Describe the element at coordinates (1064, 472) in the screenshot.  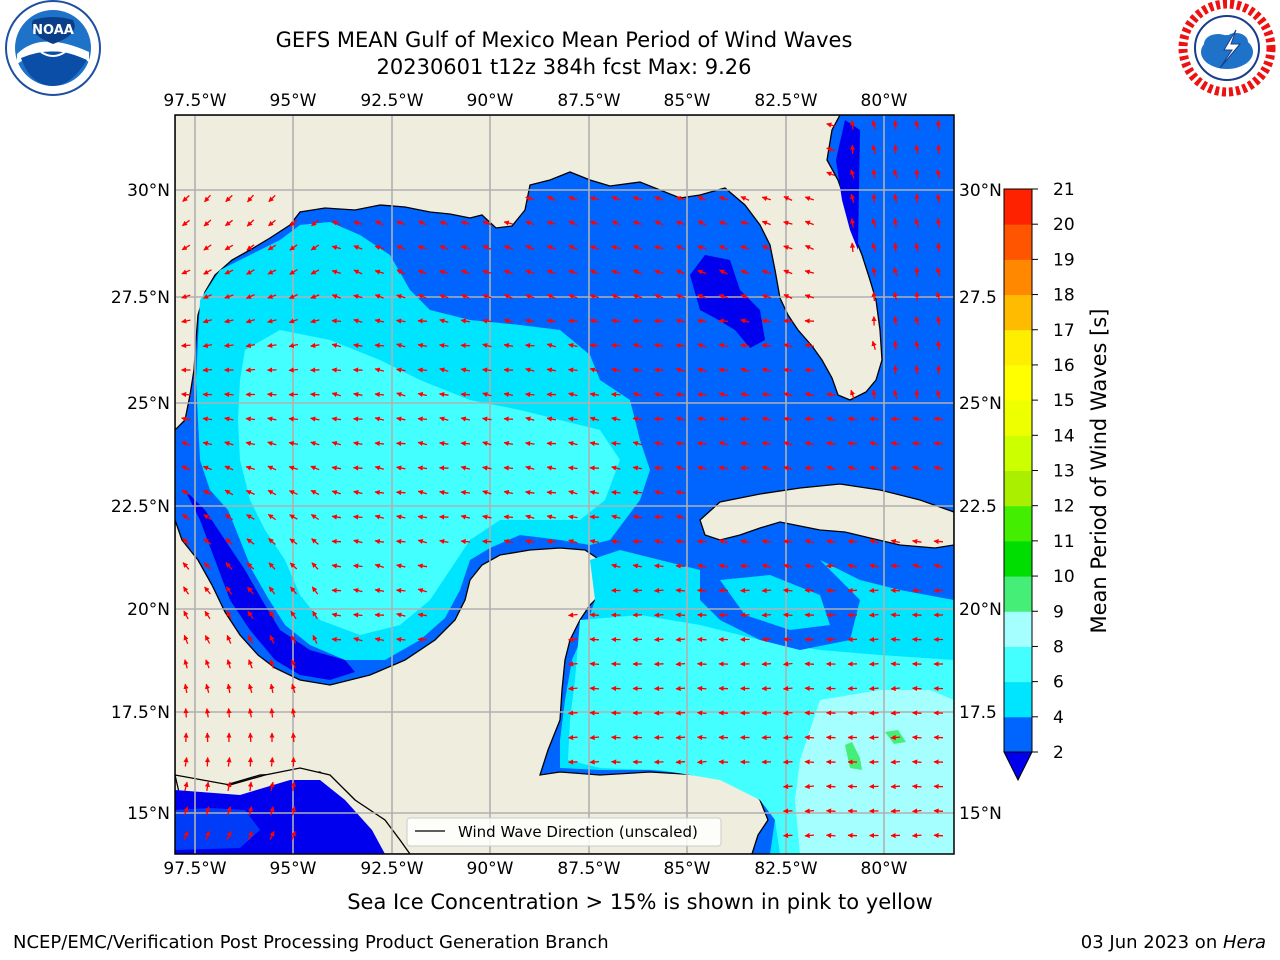
I see `colorbar-tick-label: 13` at that location.